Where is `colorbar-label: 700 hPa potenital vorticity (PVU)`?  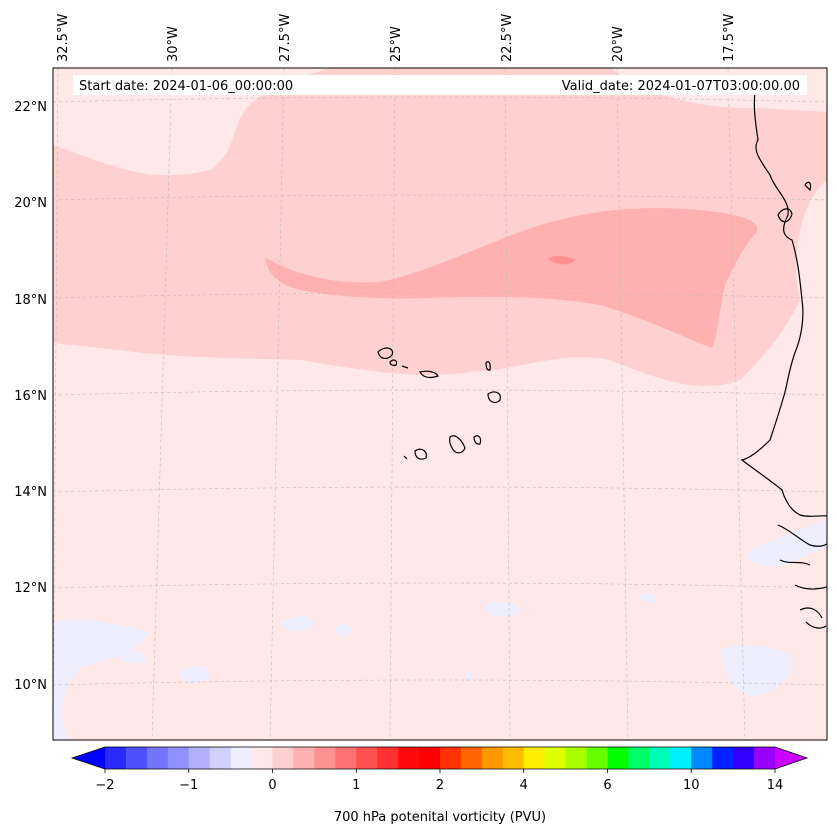
colorbar-label: 700 hPa potenital vorticity (PVU) is located at coordinates (440, 817).